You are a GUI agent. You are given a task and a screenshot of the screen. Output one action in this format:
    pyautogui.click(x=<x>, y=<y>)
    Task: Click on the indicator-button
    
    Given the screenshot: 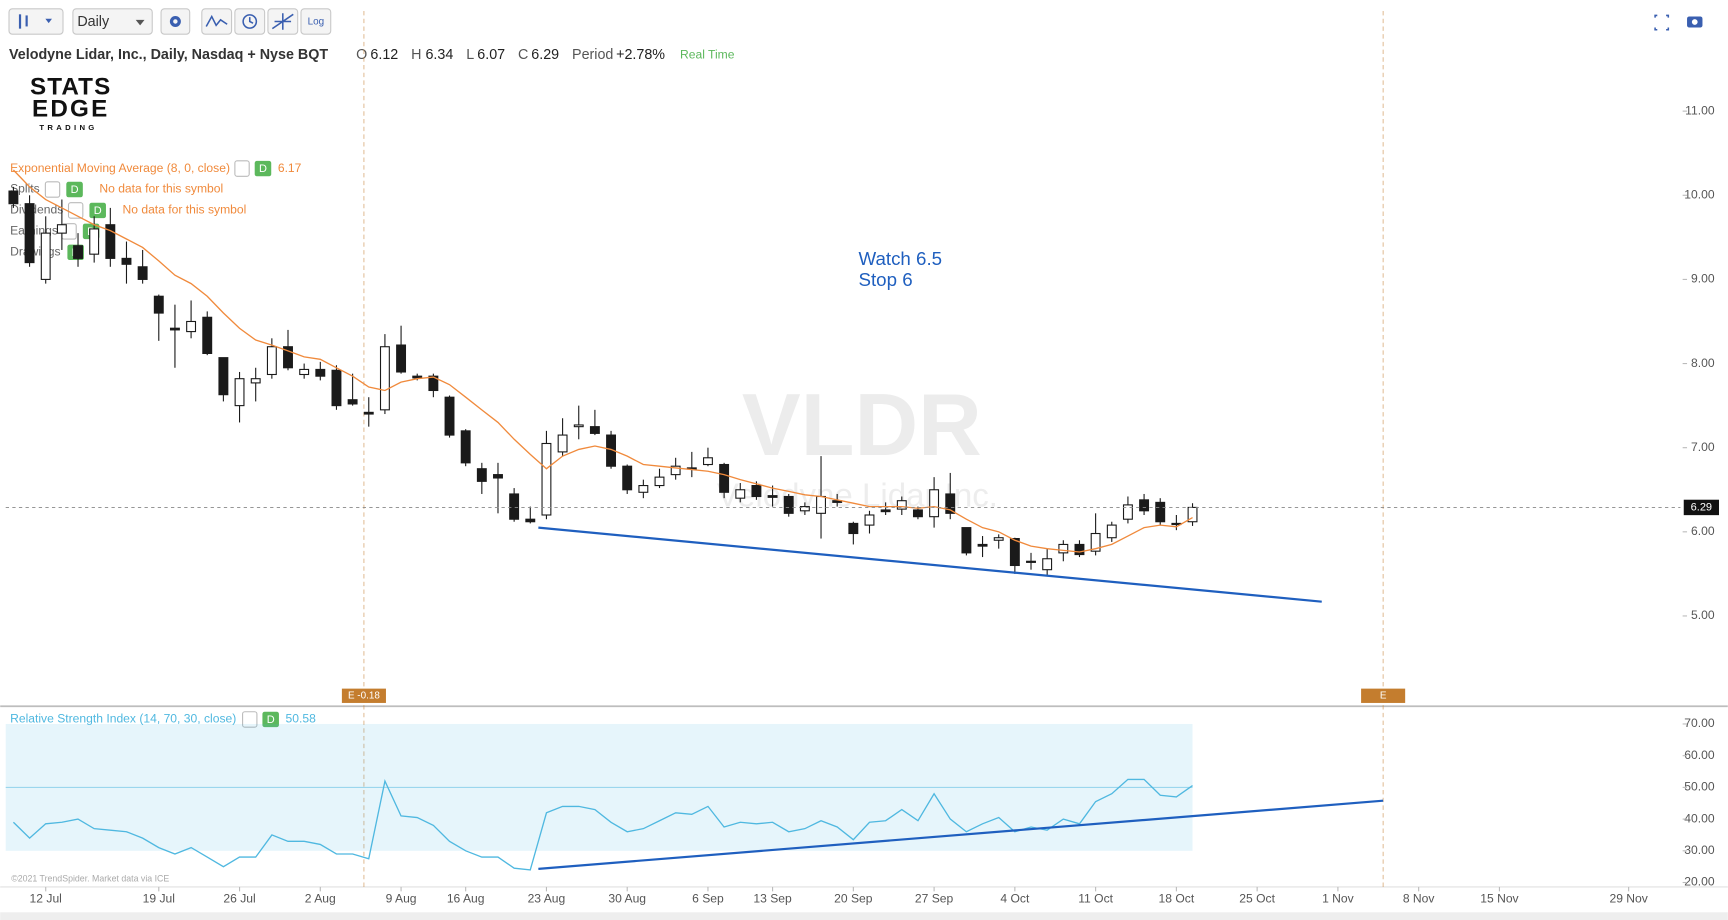 What is the action you would take?
    pyautogui.click(x=217, y=21)
    